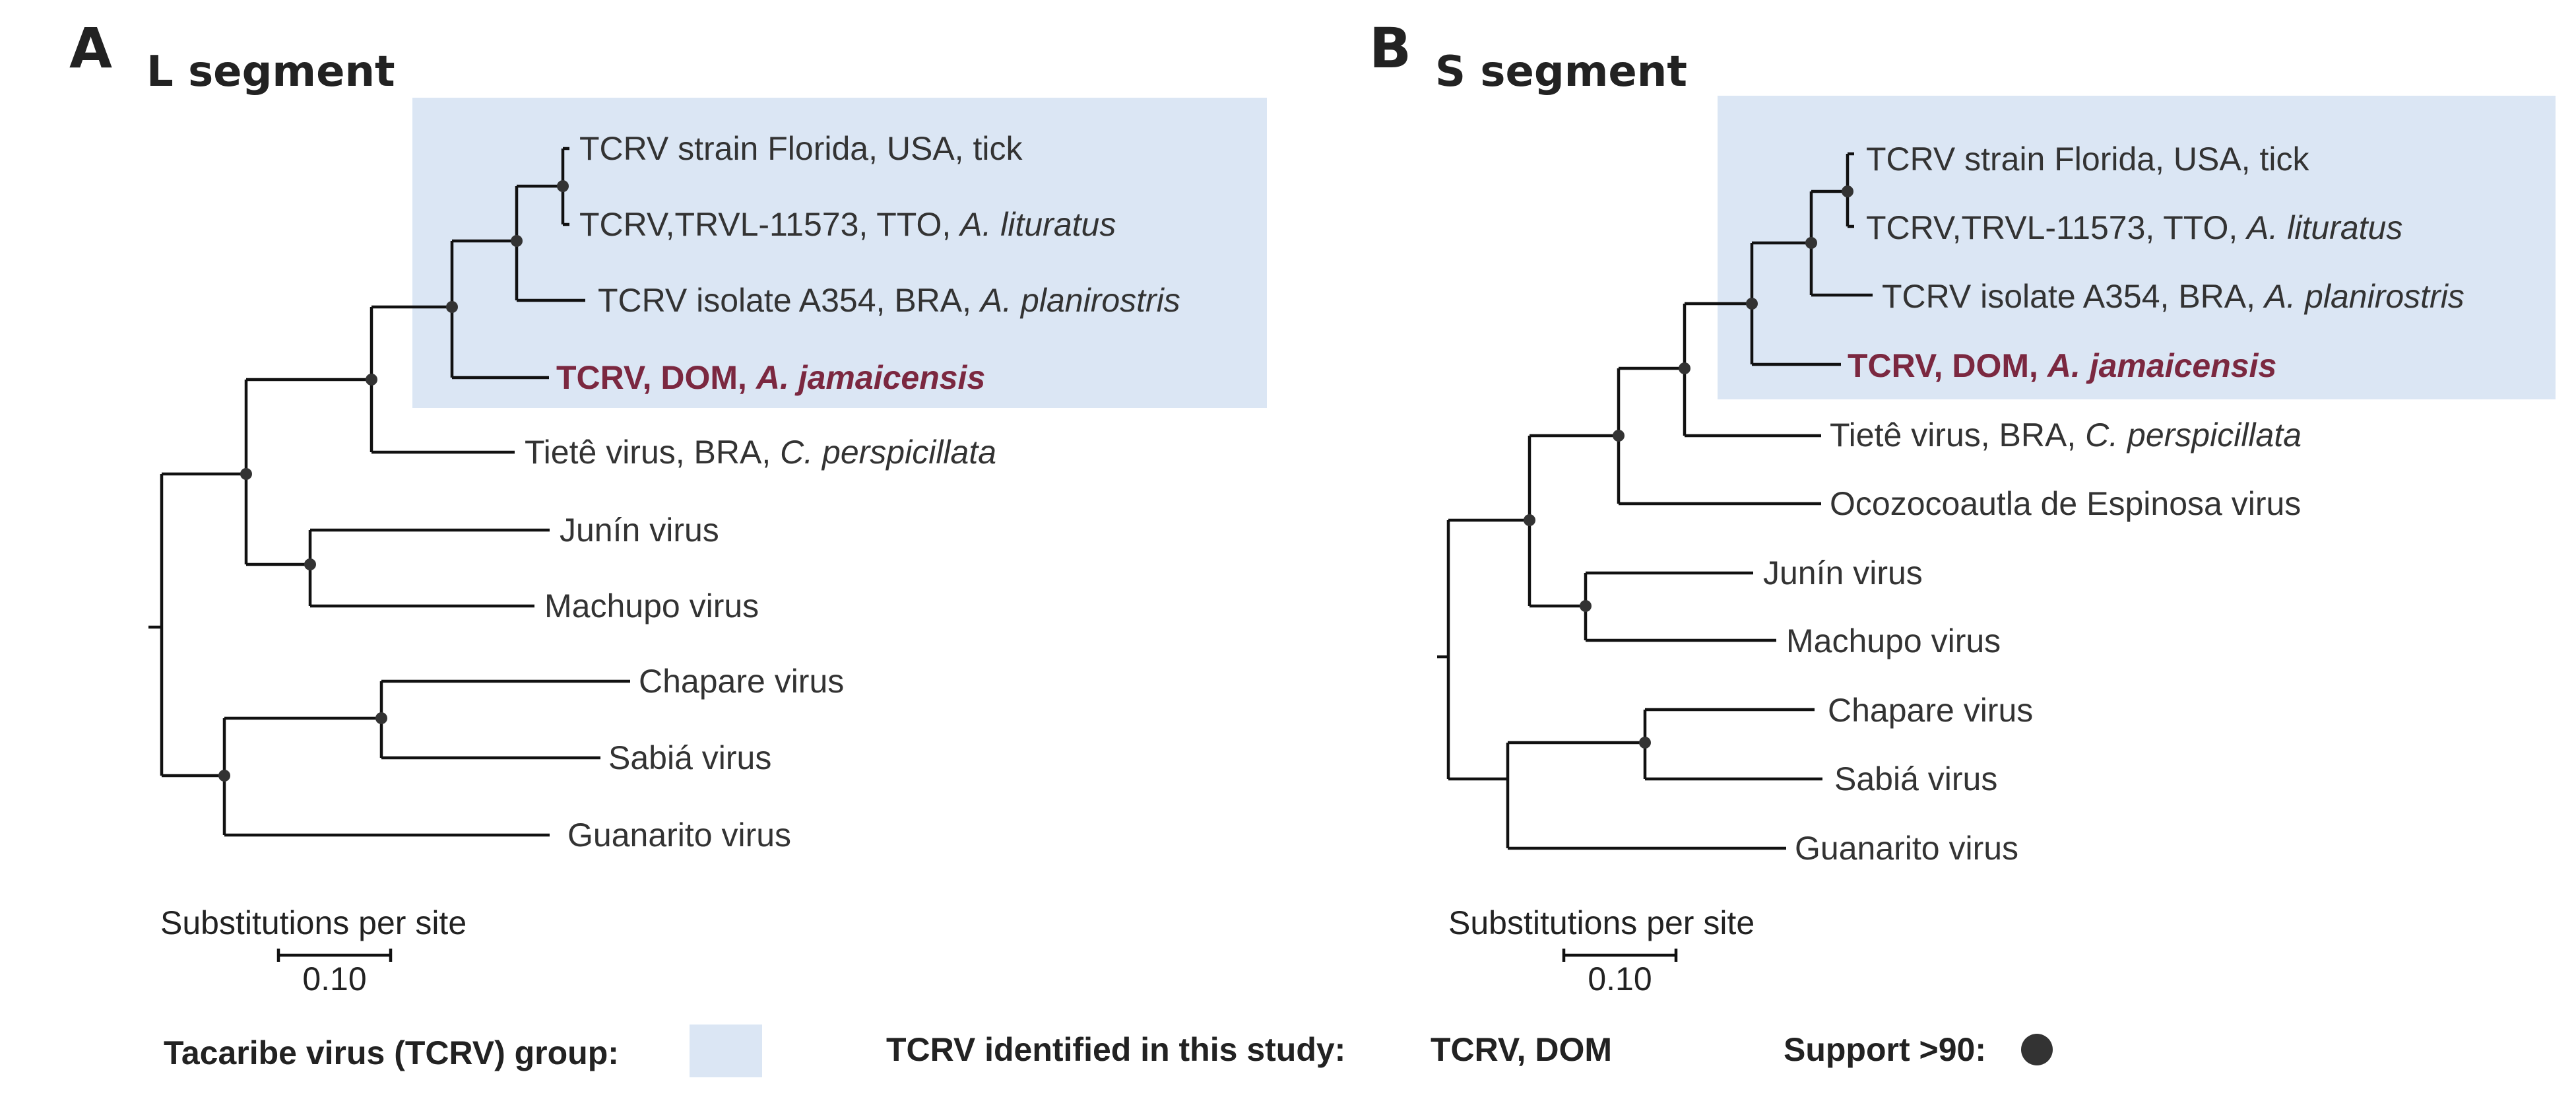 The image size is (2576, 1109). What do you see at coordinates (90, 48) in the screenshot?
I see `panel-letter: A` at bounding box center [90, 48].